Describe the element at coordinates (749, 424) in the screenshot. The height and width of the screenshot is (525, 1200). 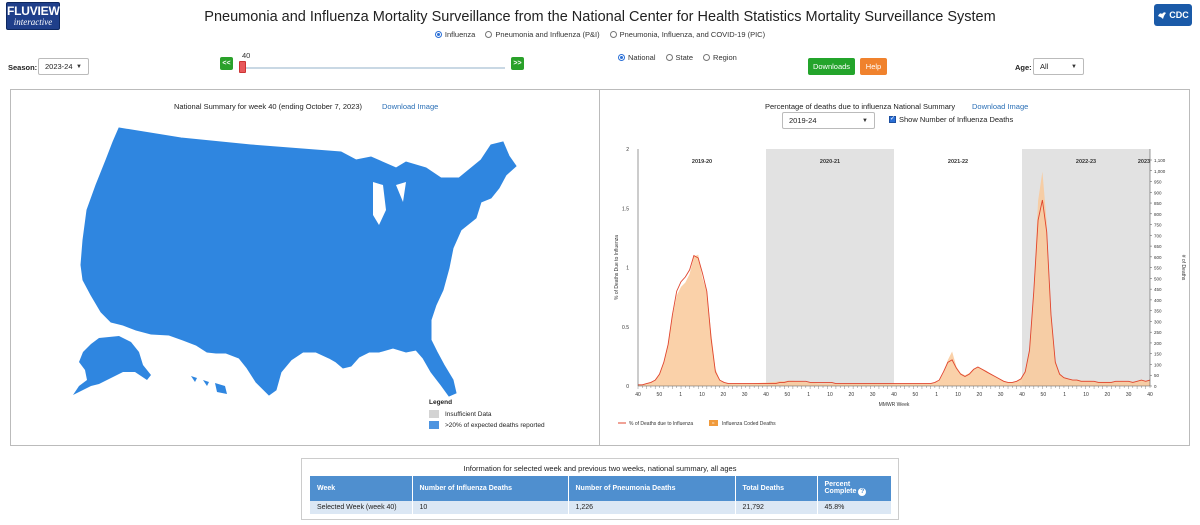
I see `legend-label-deaths: Influenza Coded Deaths` at that location.